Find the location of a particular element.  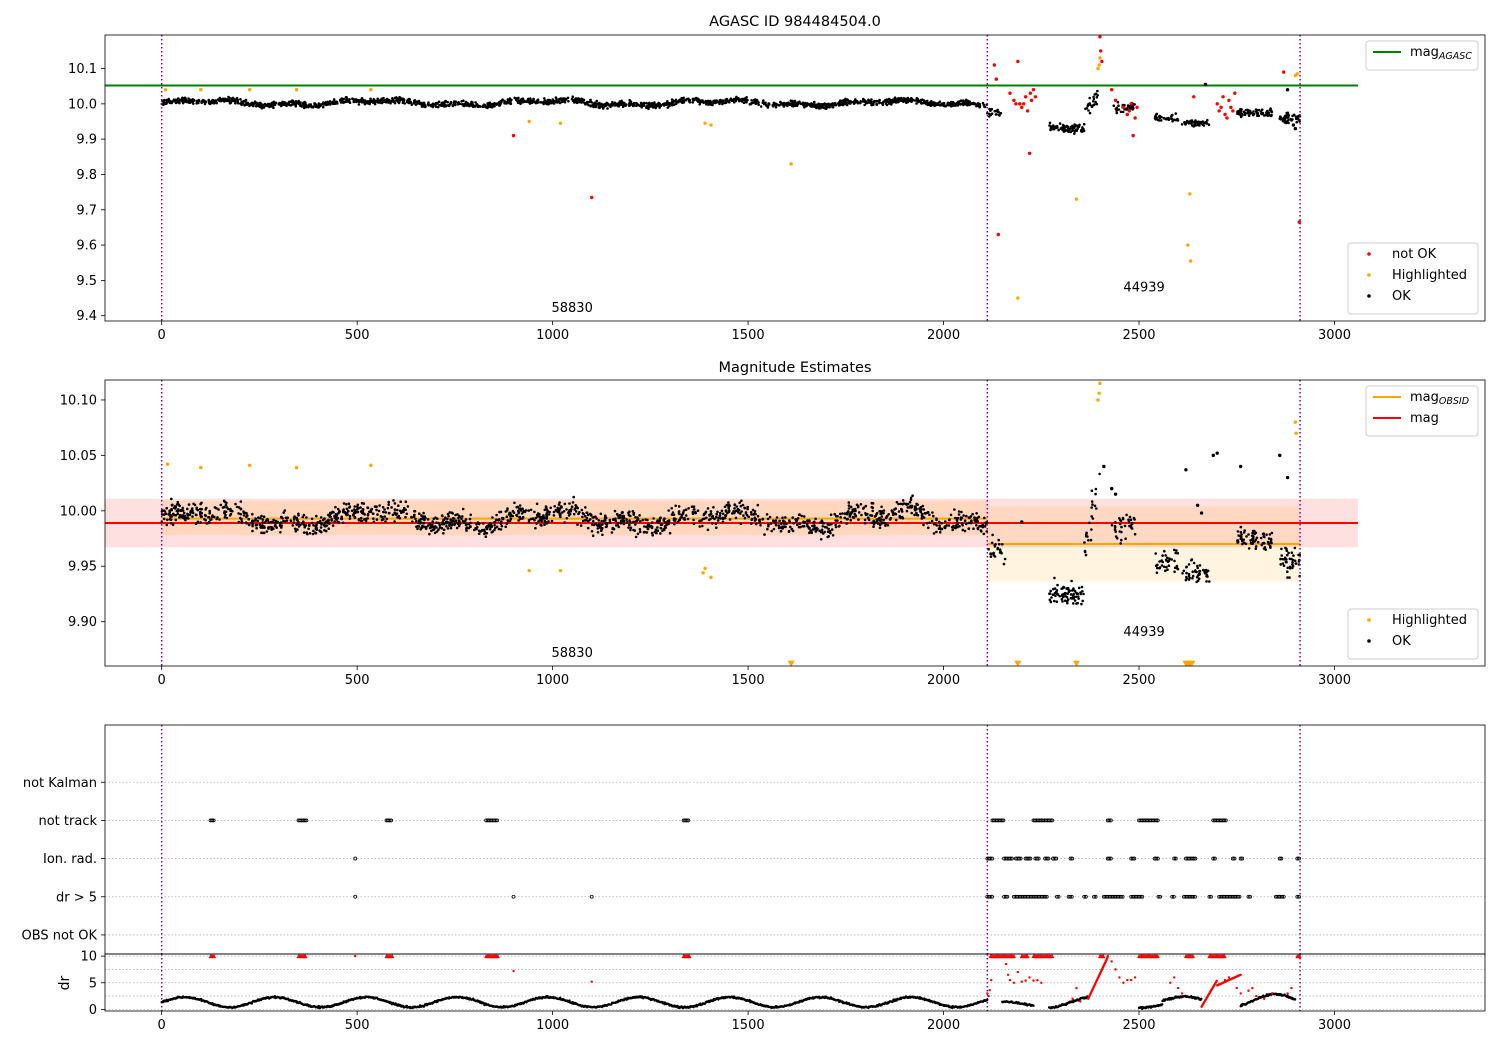

top-panel-xtick-label: 2500 is located at coordinates (1138, 335).